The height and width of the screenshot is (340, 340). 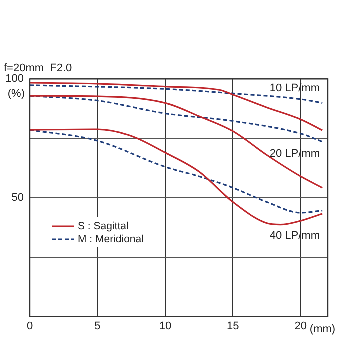 What do you see at coordinates (18, 198) in the screenshot?
I see `y-tick-label: 50` at bounding box center [18, 198].